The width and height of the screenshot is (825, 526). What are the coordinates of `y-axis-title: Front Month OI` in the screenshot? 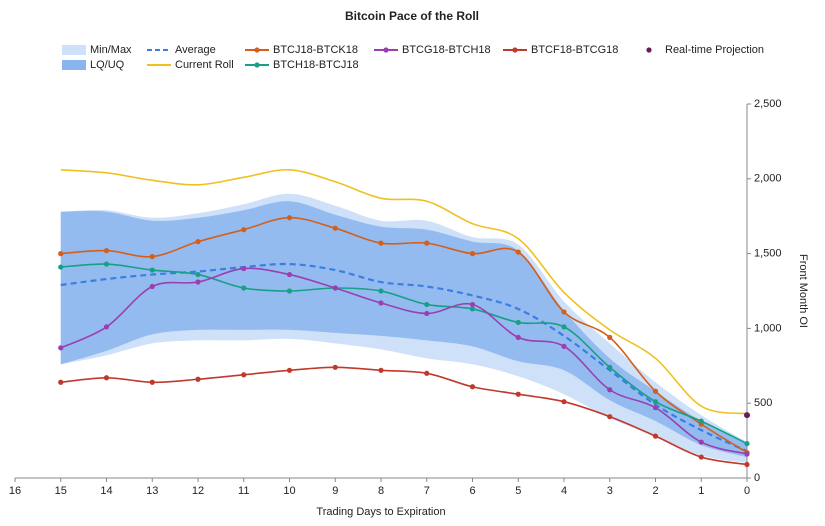 It's located at (803, 291).